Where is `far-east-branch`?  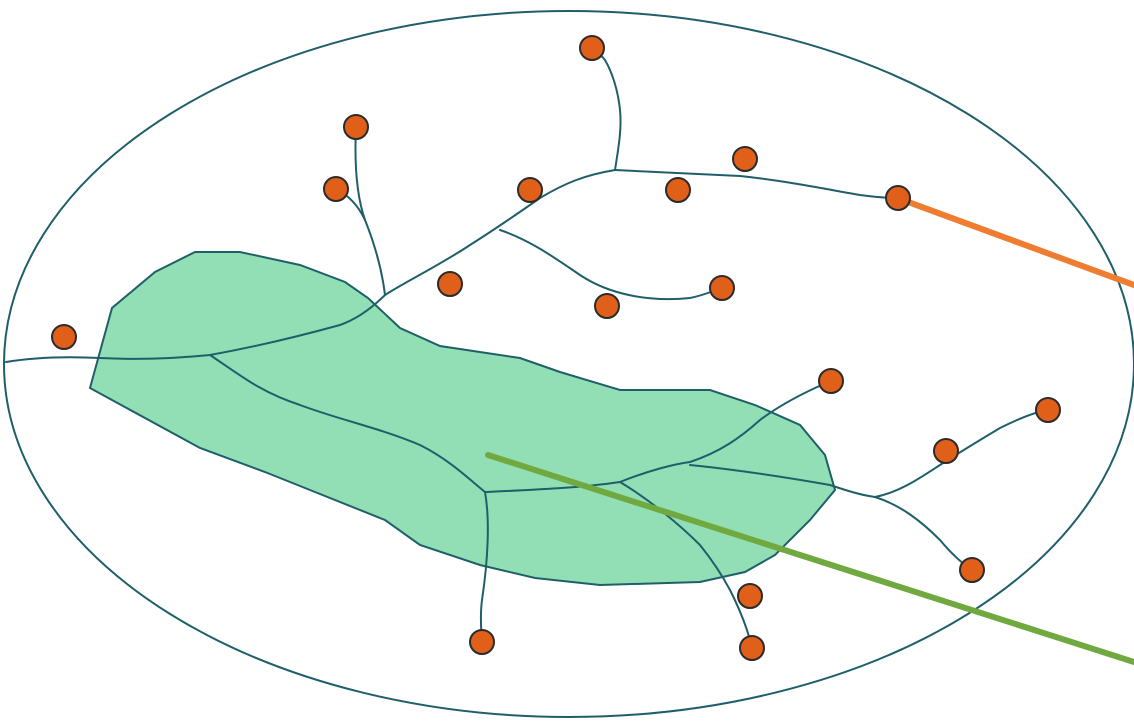 far-east-branch is located at coordinates (961, 453).